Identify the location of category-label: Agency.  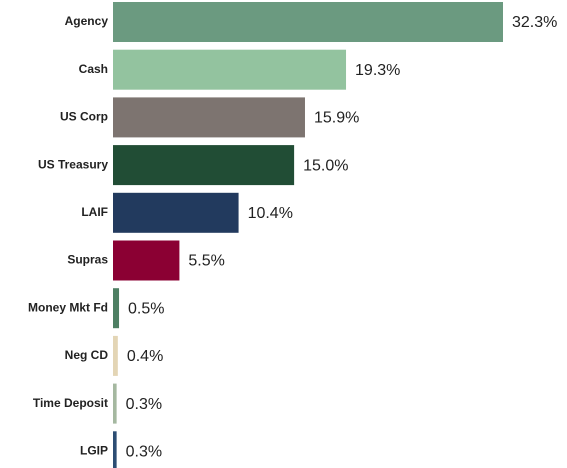
(87, 21).